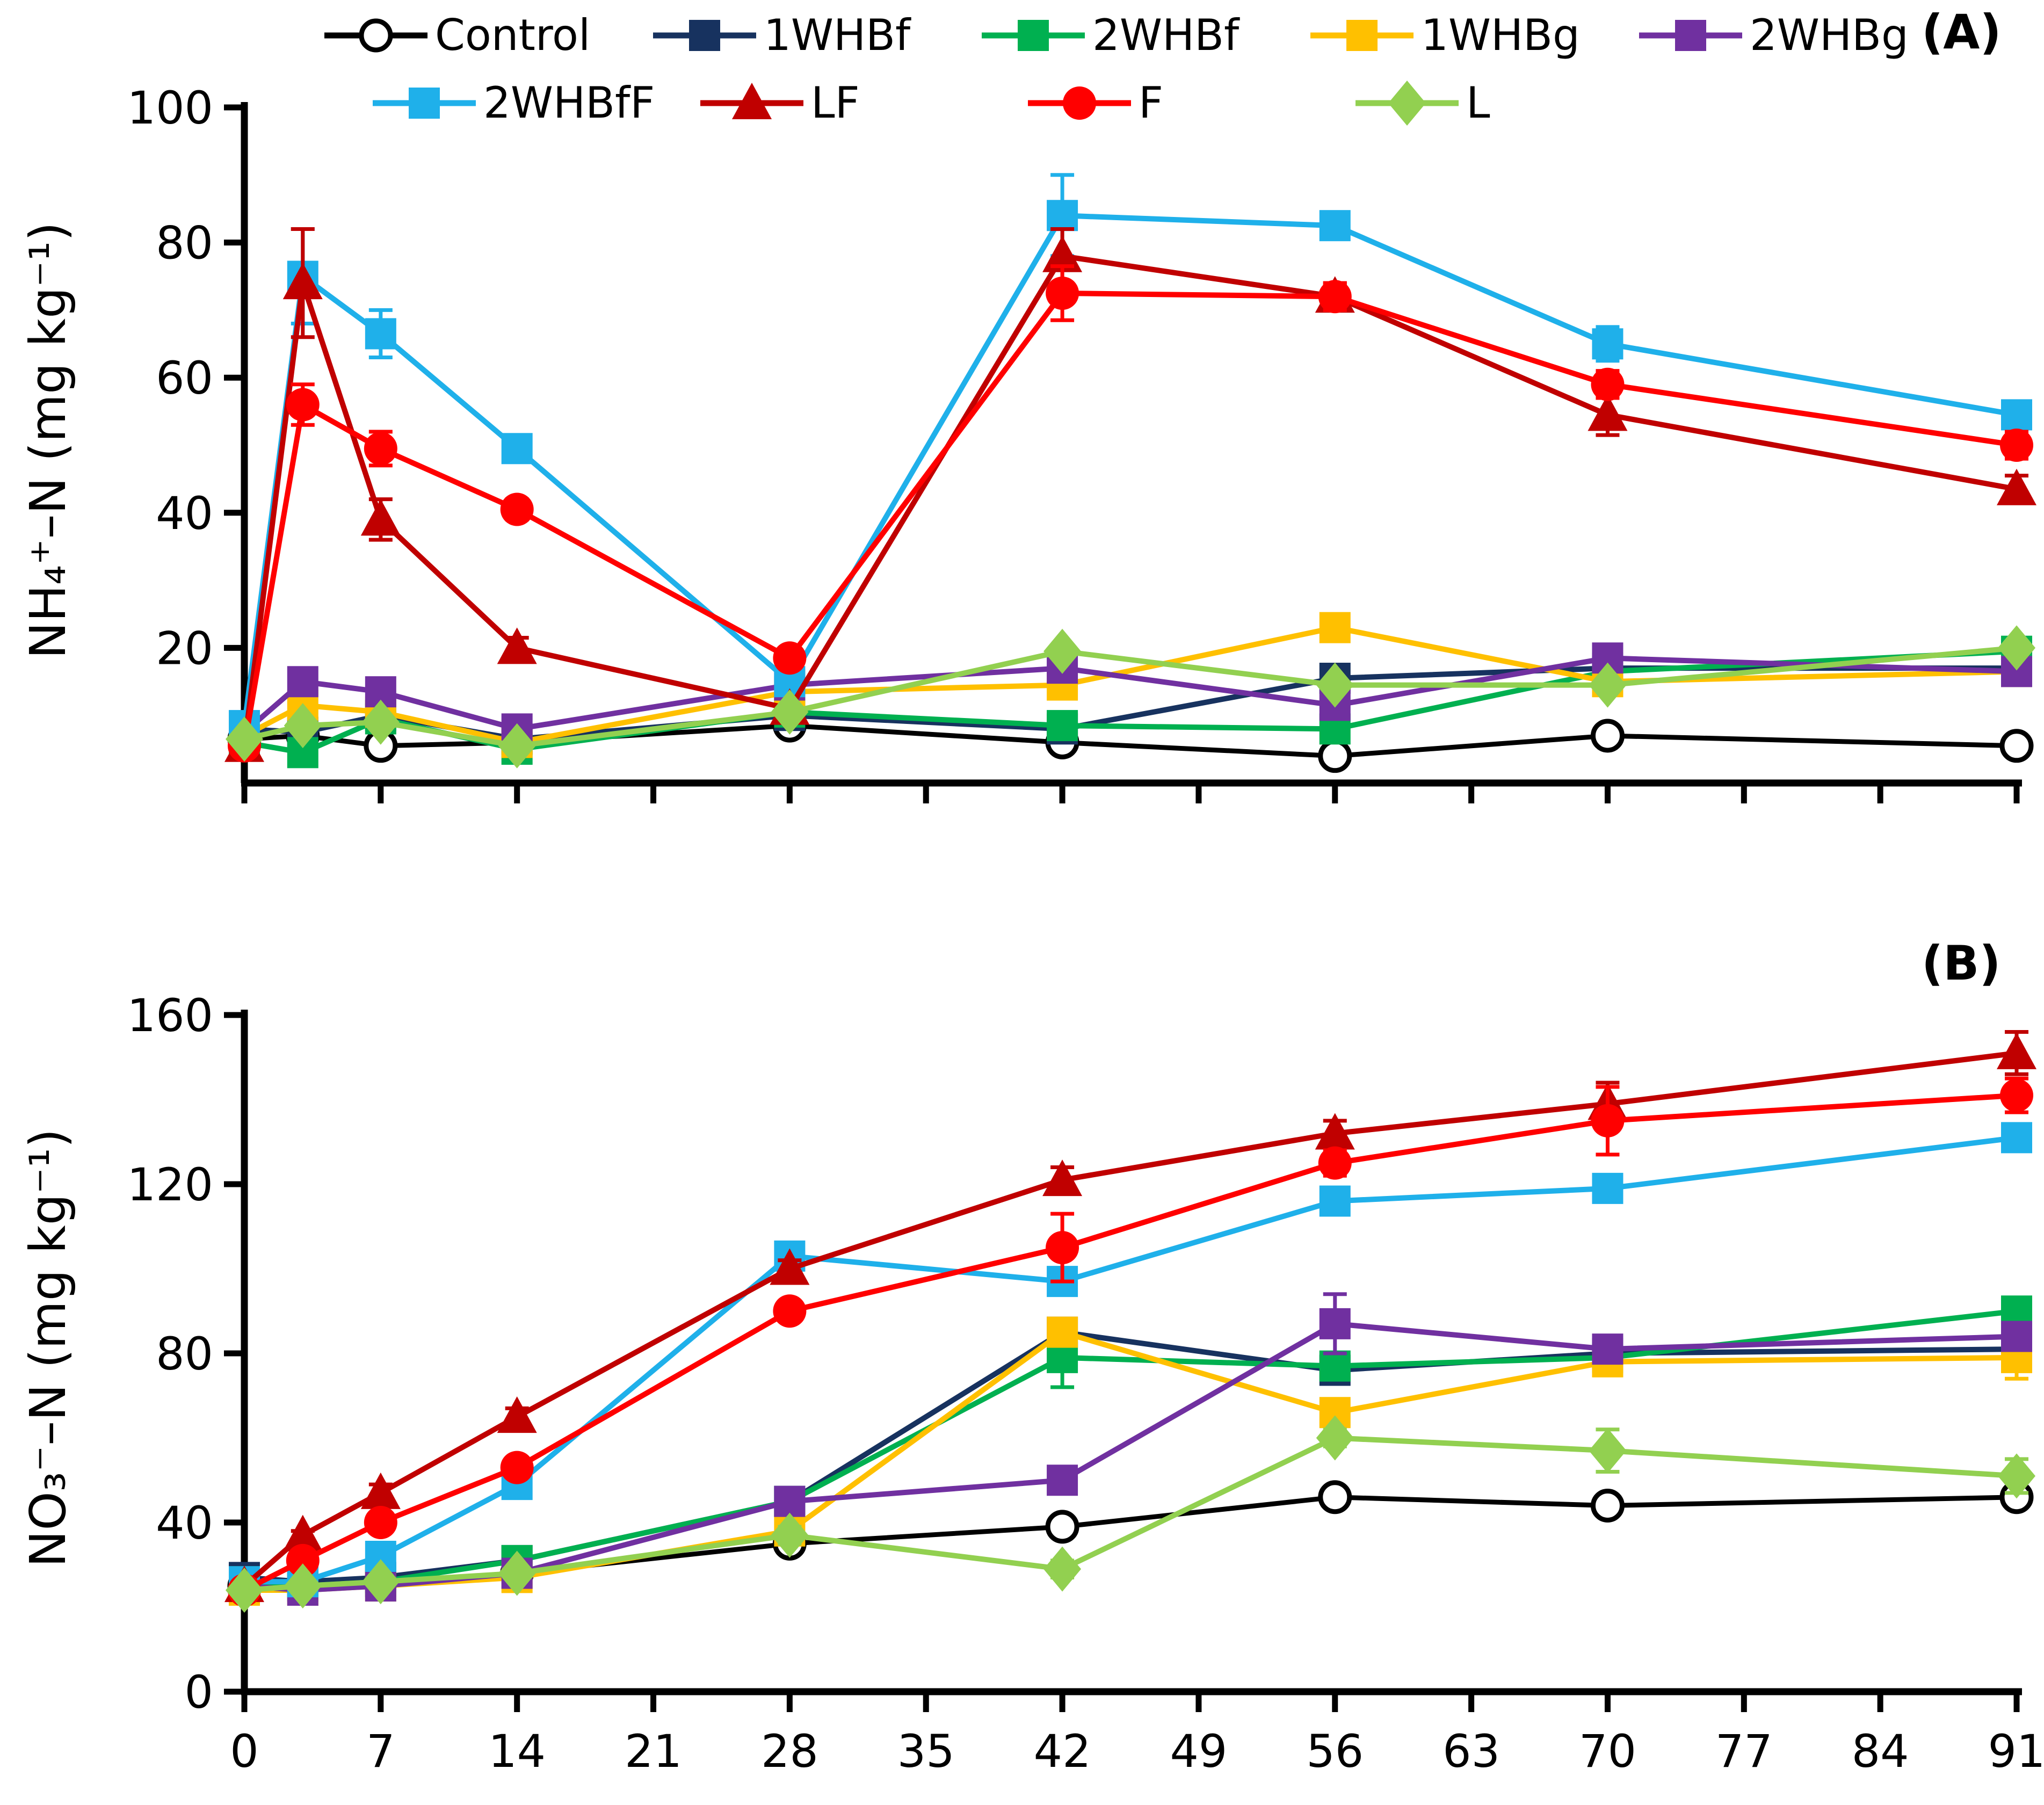 The height and width of the screenshot is (1805, 2044). Describe the element at coordinates (1690, 35) in the screenshot. I see `legend-glyph-2WHBg` at that location.